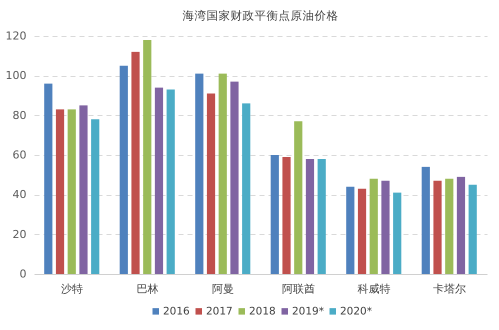 This screenshot has width=499, height=330. What do you see at coordinates (262, 311) in the screenshot?
I see `legend-label: 2018` at bounding box center [262, 311].